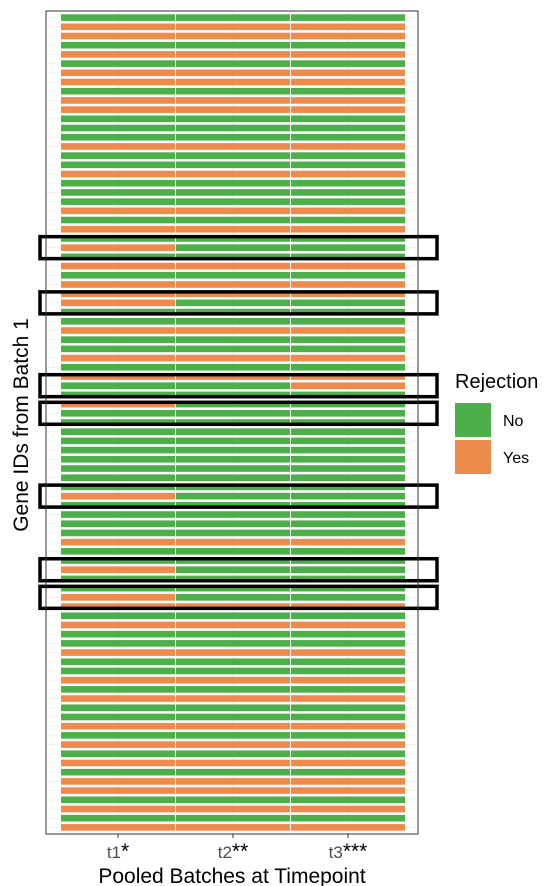 The image size is (557, 886). I want to click on legend-title: Rejection, so click(496, 382).